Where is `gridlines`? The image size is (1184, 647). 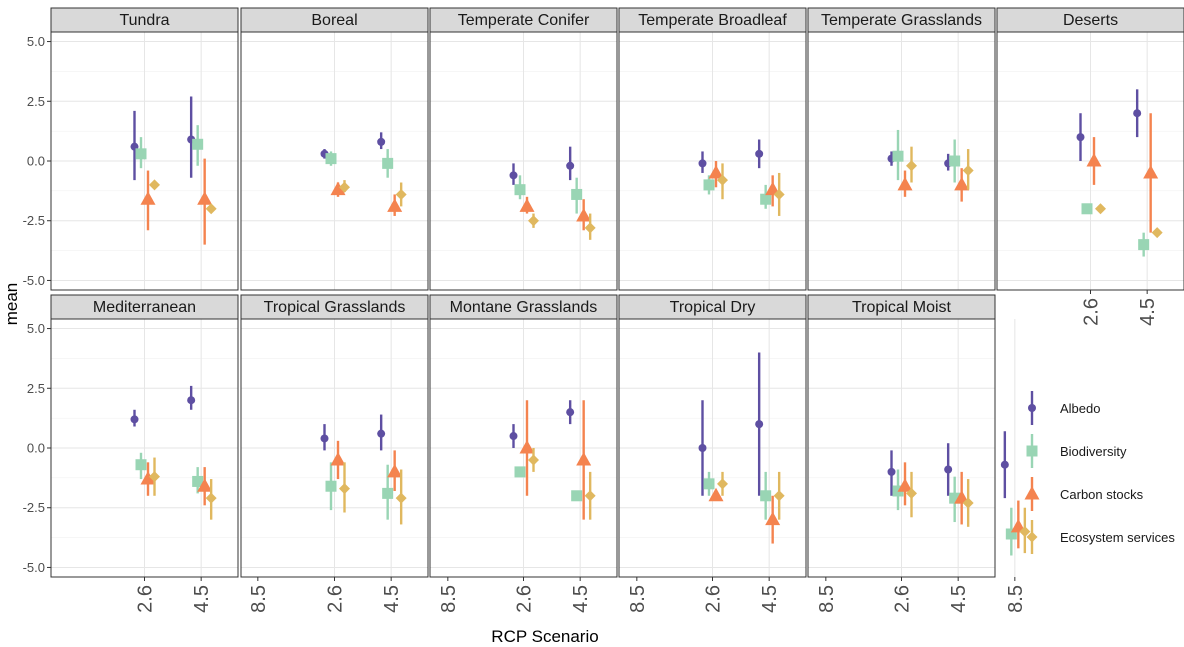 gridlines is located at coordinates (912, 161).